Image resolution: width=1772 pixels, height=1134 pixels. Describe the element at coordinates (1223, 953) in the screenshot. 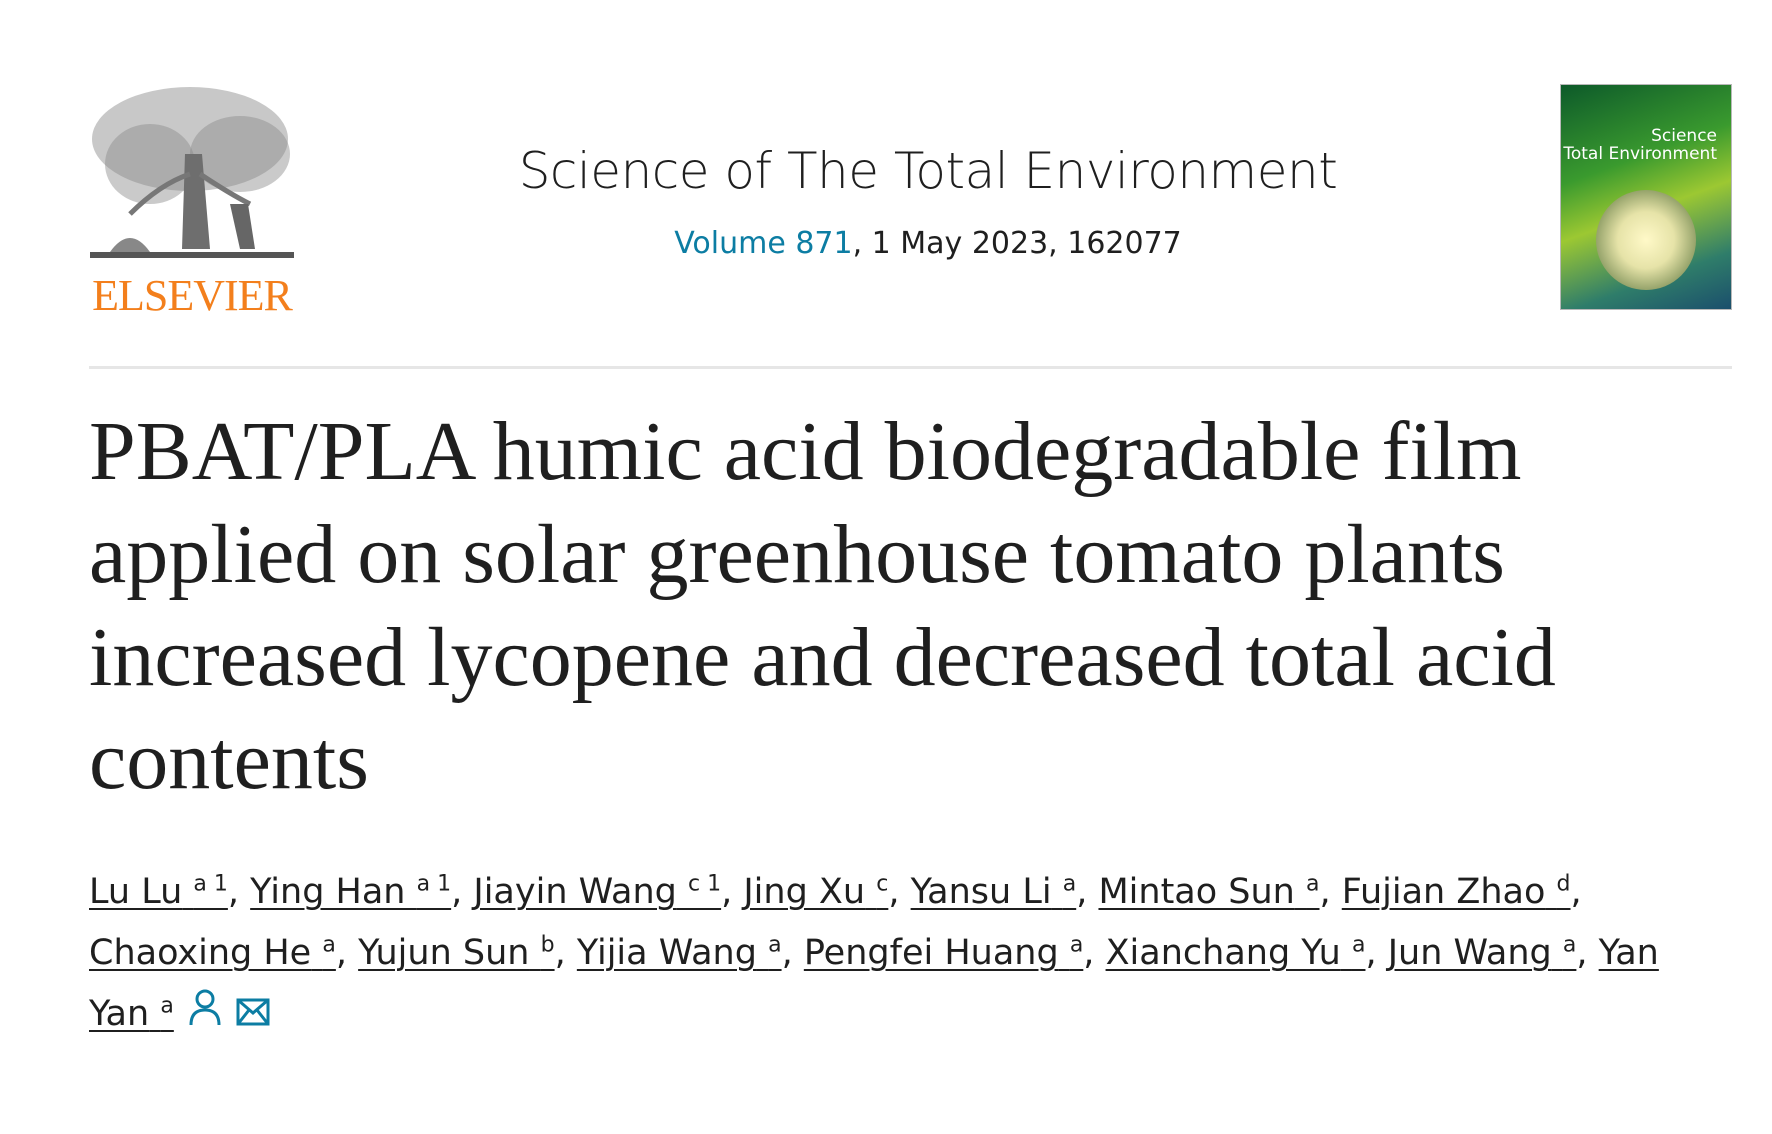

I see `author-name: Xianchang Yu` at that location.